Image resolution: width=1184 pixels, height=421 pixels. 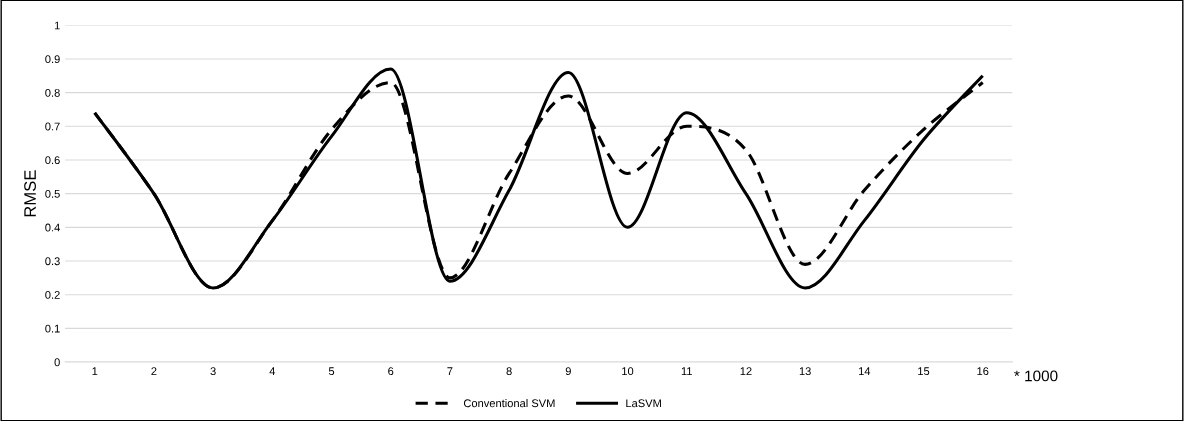 What do you see at coordinates (52, 126) in the screenshot?
I see `y-tick-label: 0.7` at bounding box center [52, 126].